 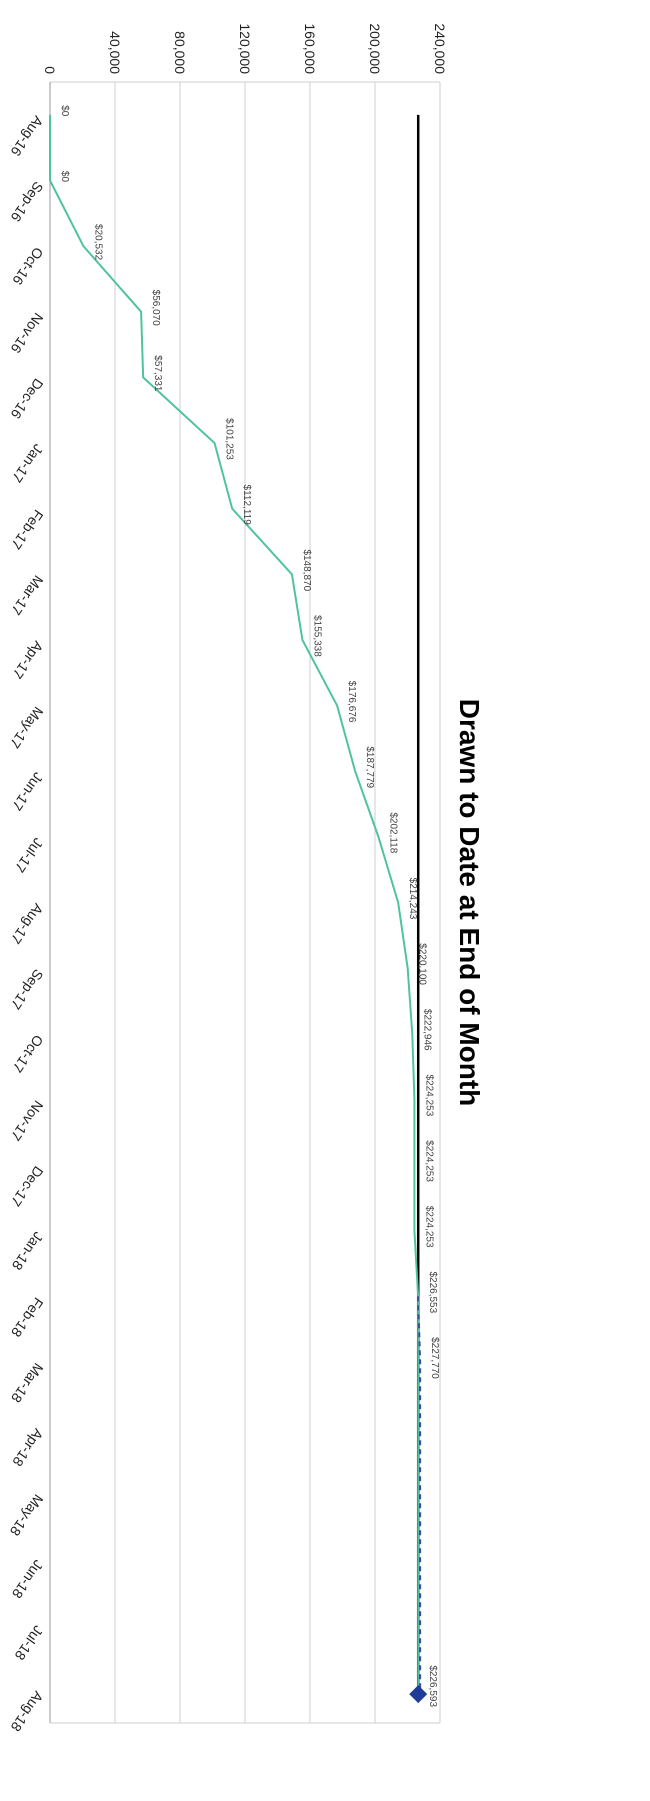 What do you see at coordinates (27, 660) in the screenshot?
I see `x-tick-label: Apr-17` at bounding box center [27, 660].